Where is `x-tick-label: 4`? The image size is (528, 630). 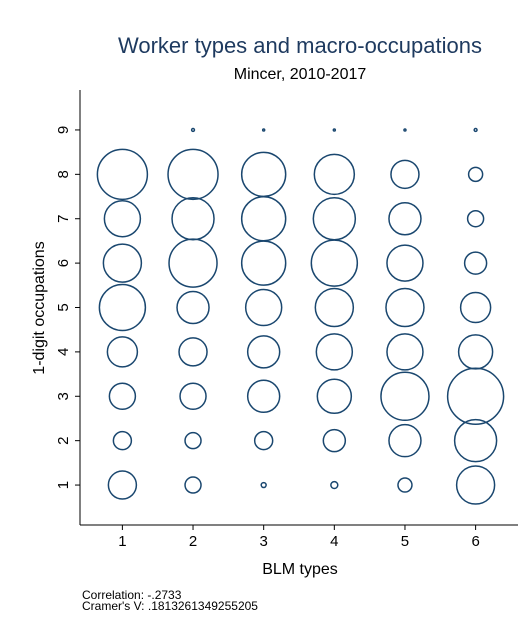
x-tick-label: 4 is located at coordinates (334, 541).